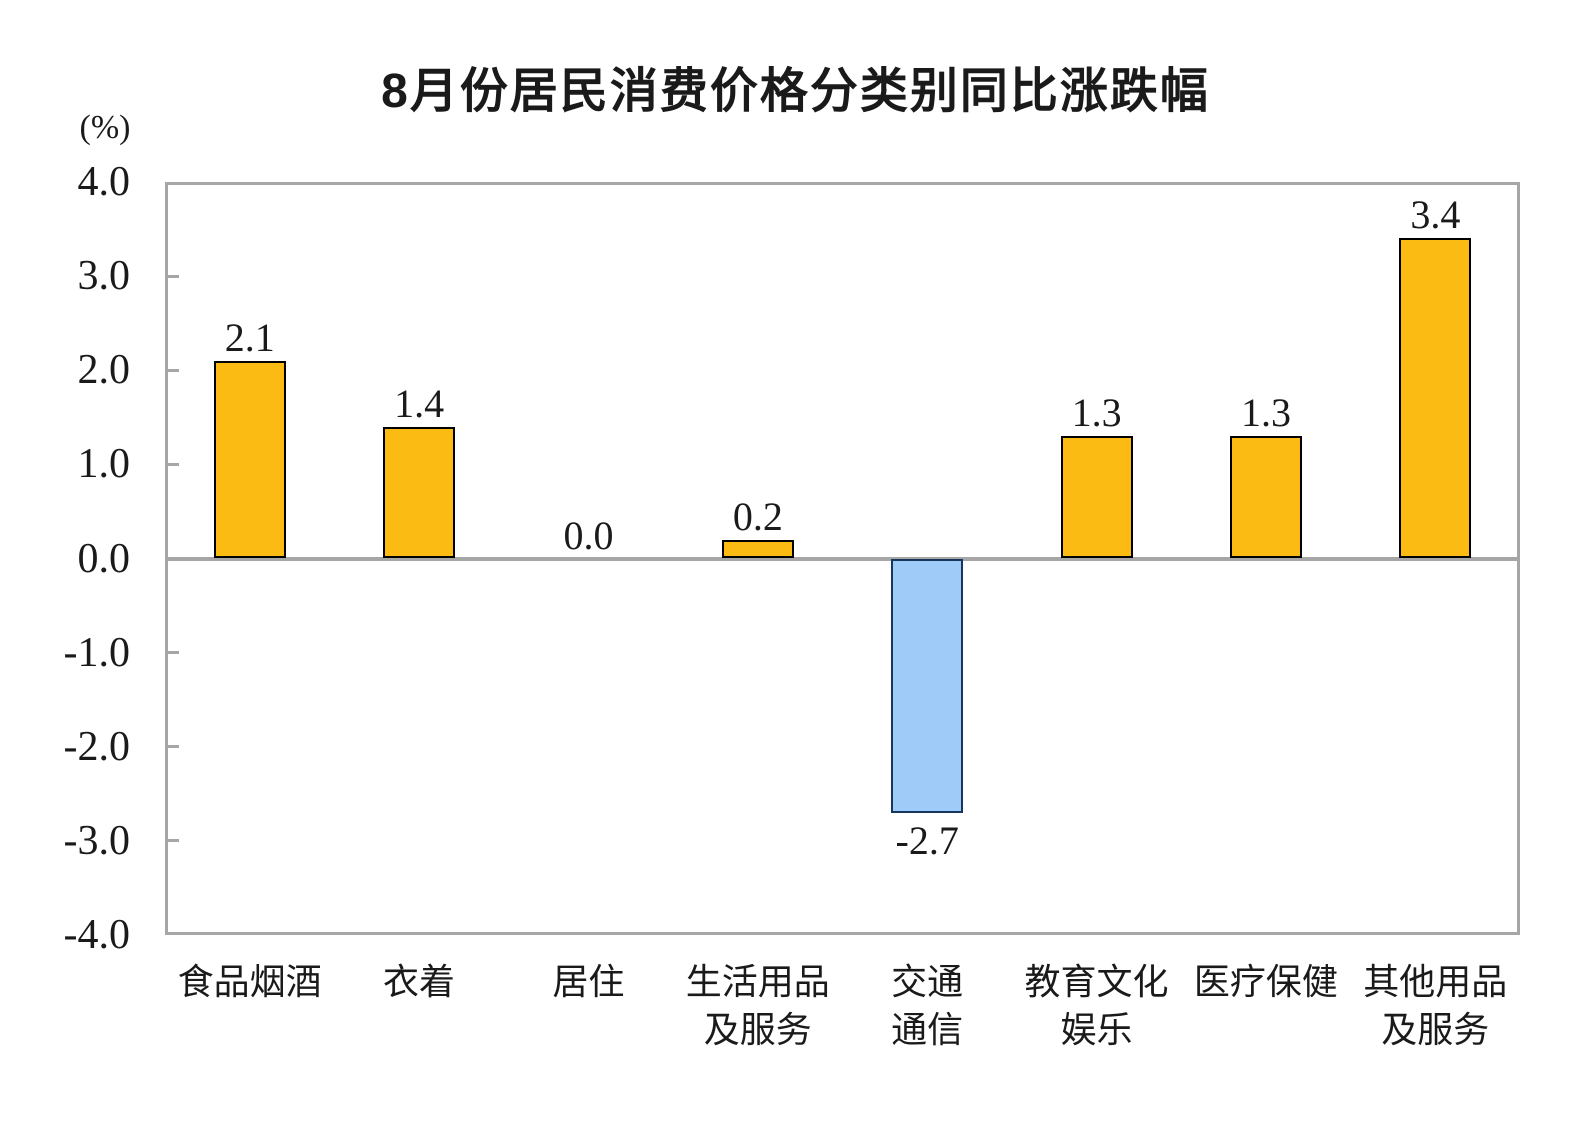  I want to click on y-axis-unit-label: (%), so click(105, 127).